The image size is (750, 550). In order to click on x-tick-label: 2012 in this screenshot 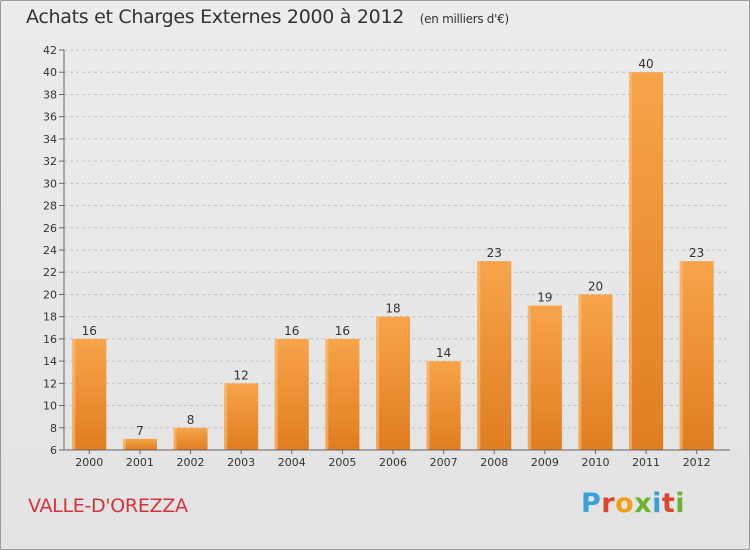, I will do `click(697, 462)`.